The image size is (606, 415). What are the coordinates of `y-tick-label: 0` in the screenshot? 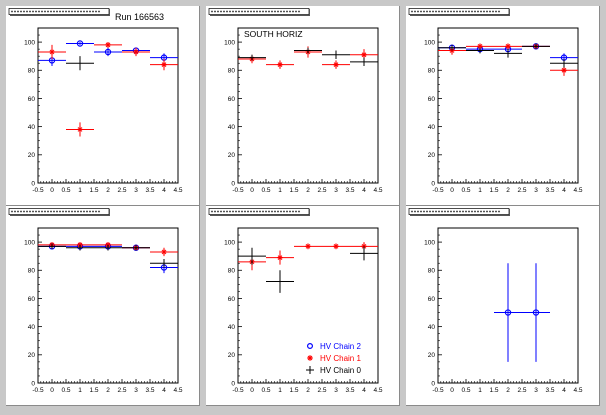 It's located at (233, 183).